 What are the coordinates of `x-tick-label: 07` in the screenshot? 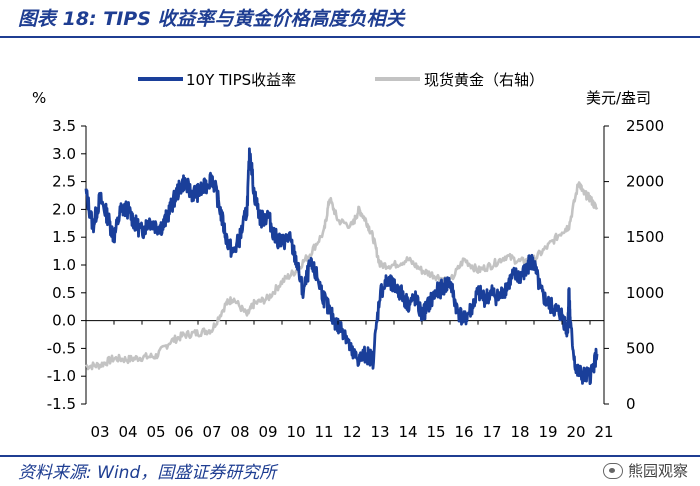 It's located at (211, 432).